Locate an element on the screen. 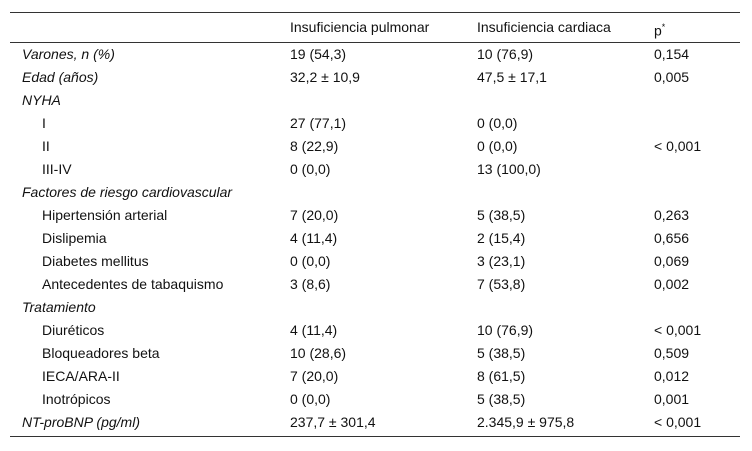 This screenshot has height=451, width=752. section-label: NYHA is located at coordinates (41, 99).